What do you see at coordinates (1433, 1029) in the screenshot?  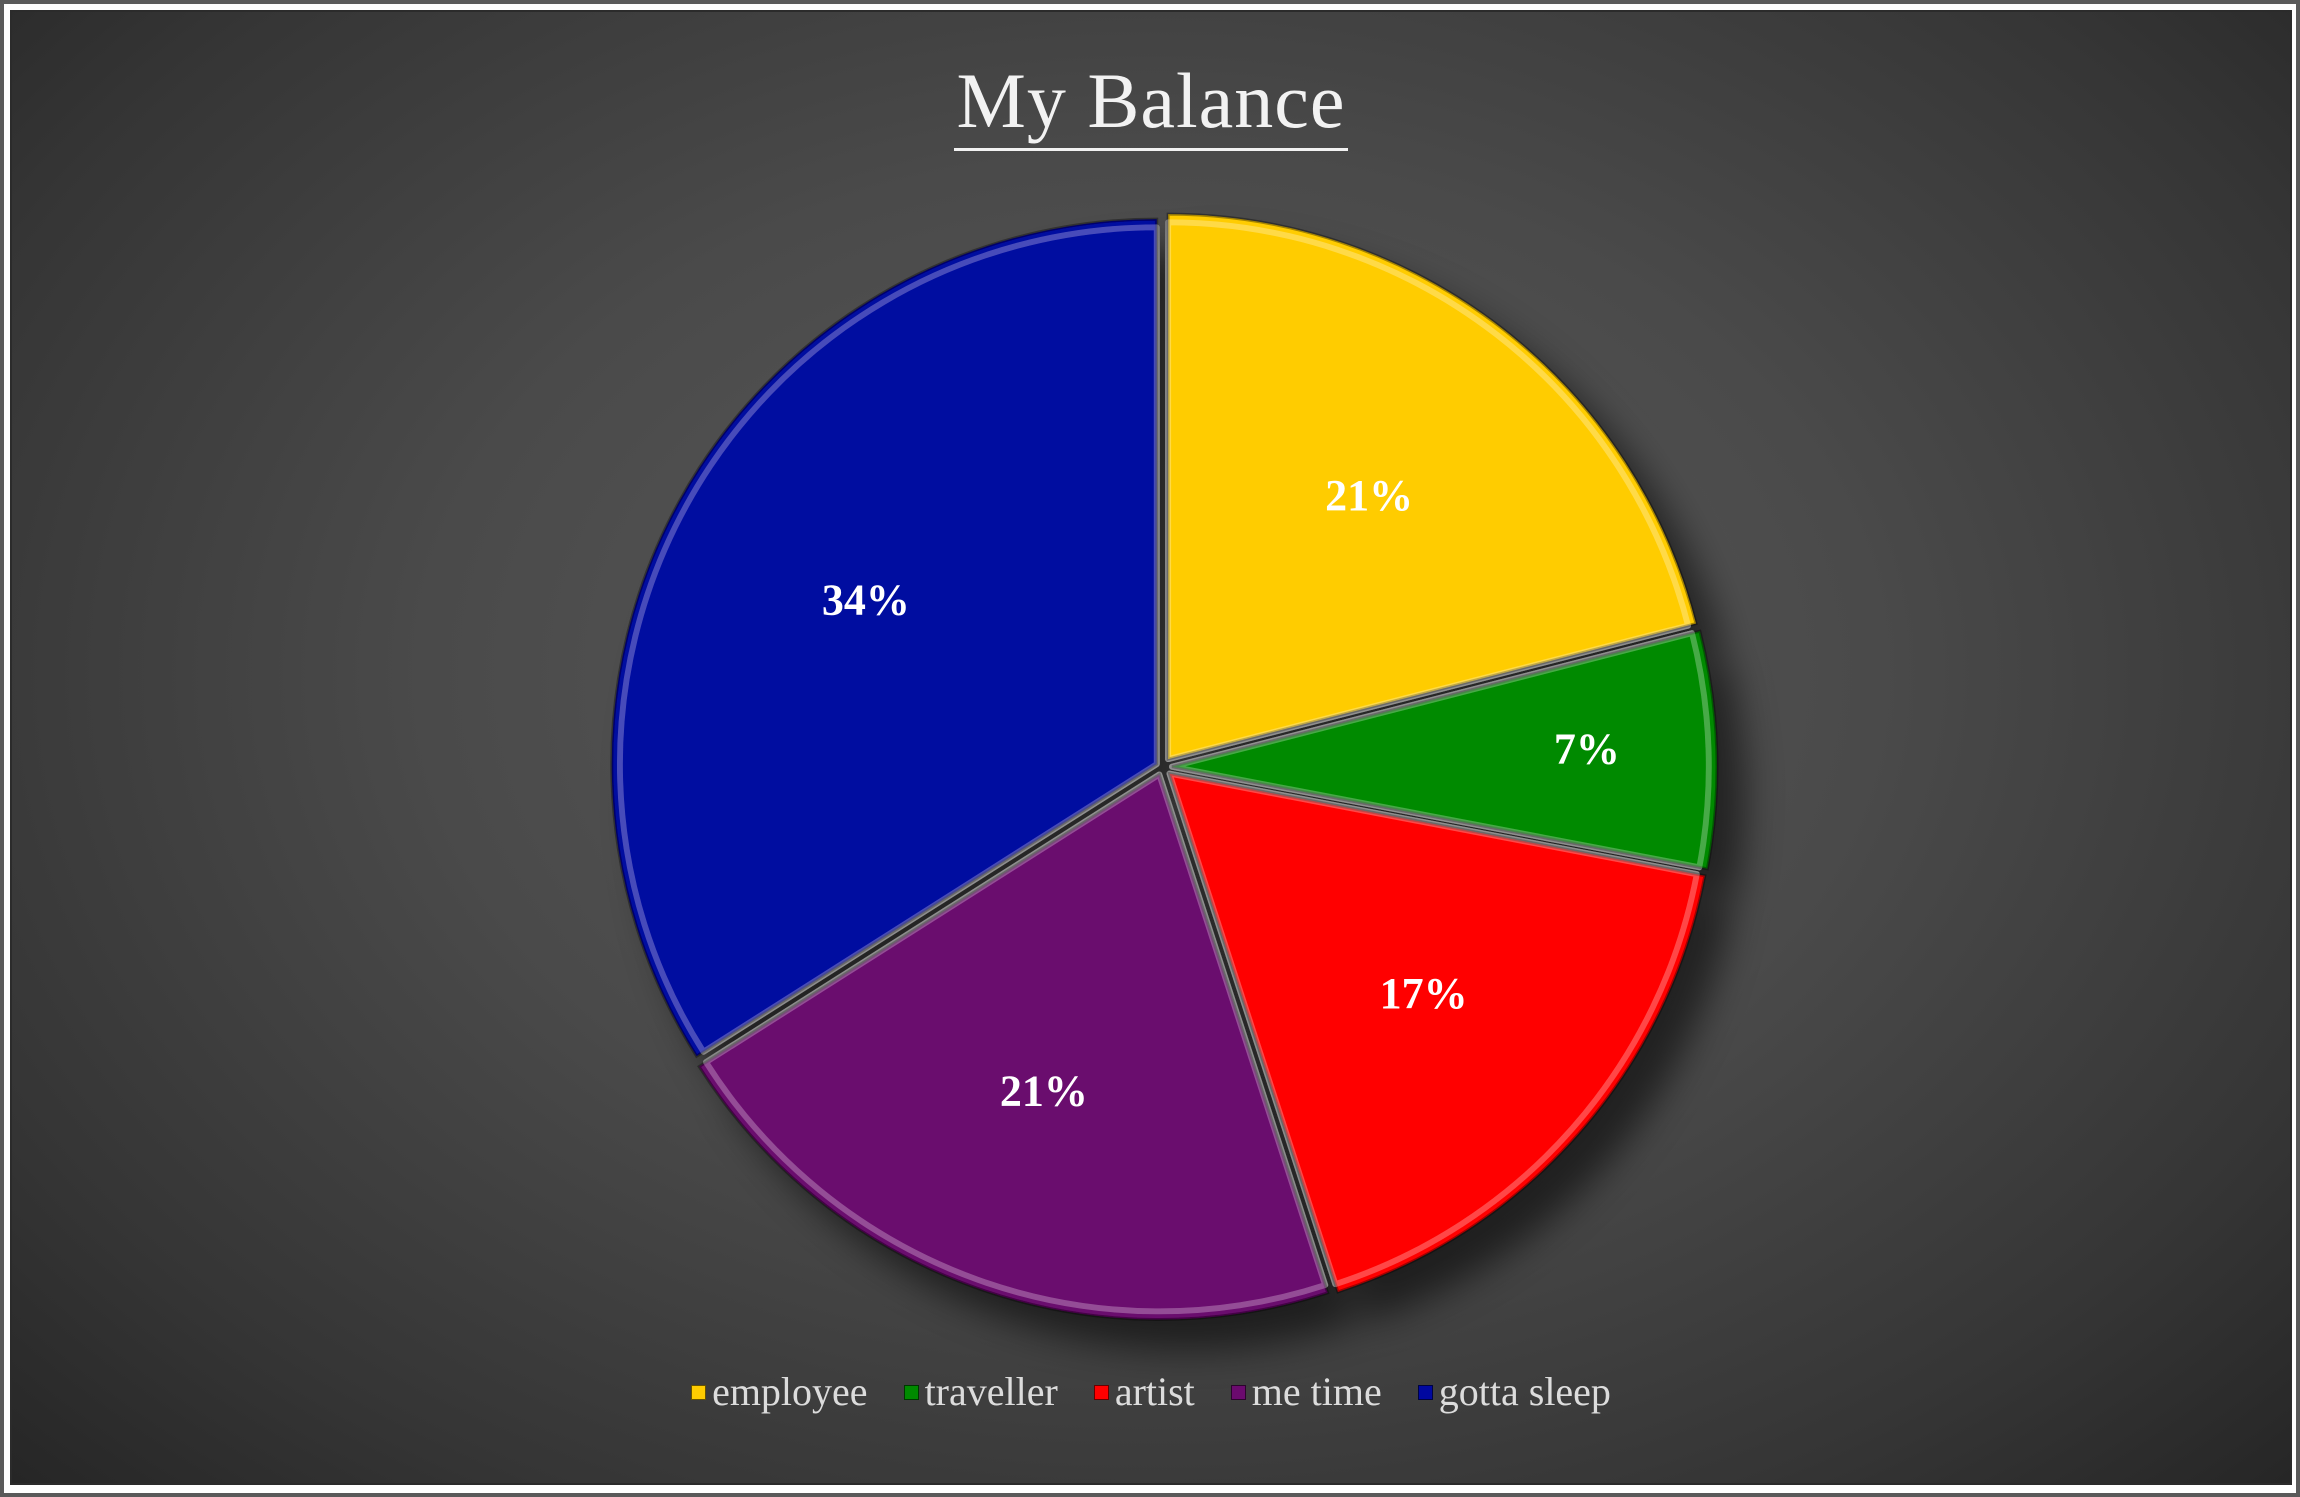 I see `pie-slice-bevel-artist` at bounding box center [1433, 1029].